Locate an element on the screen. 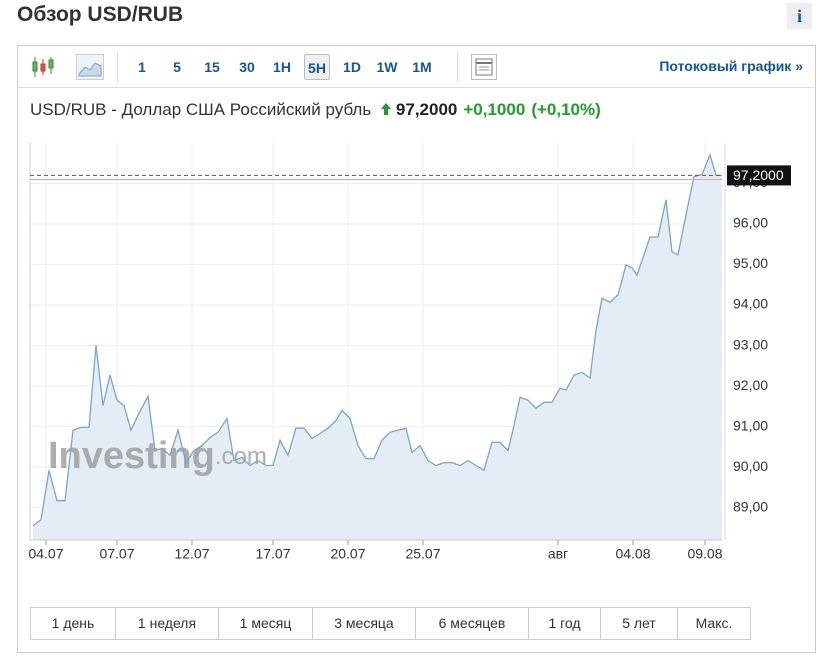 Image resolution: width=830 pixels, height=668 pixels. candle-icon is located at coordinates (43, 67).